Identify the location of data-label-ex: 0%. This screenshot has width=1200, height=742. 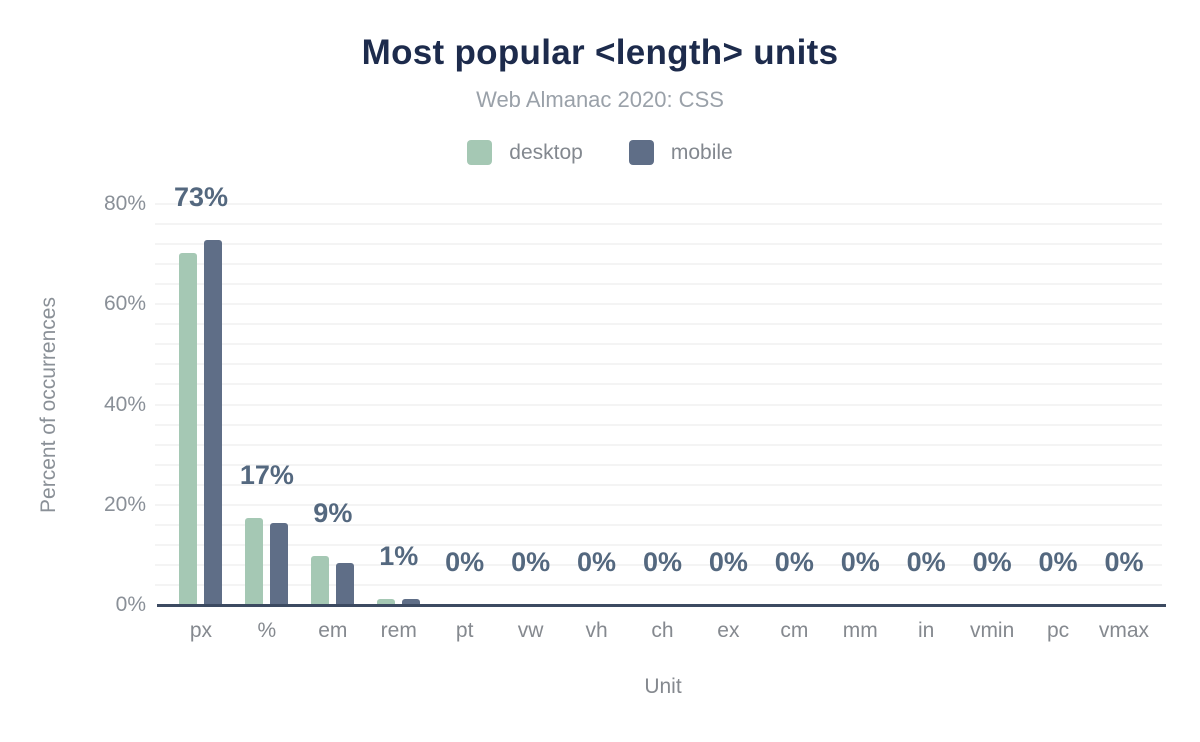
(728, 562).